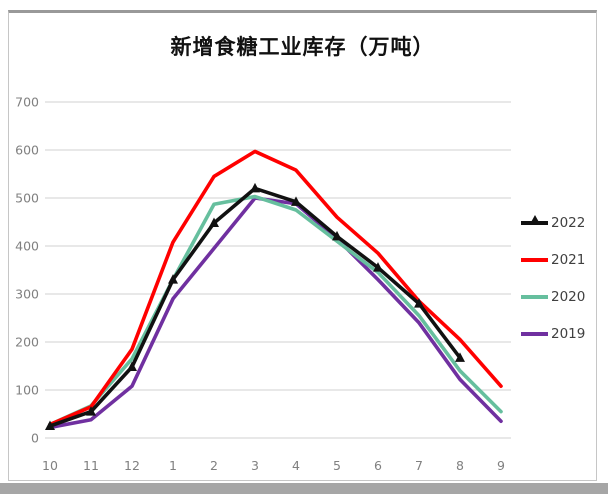  I want to click on y-axis-tick-label: 200, so click(27, 342).